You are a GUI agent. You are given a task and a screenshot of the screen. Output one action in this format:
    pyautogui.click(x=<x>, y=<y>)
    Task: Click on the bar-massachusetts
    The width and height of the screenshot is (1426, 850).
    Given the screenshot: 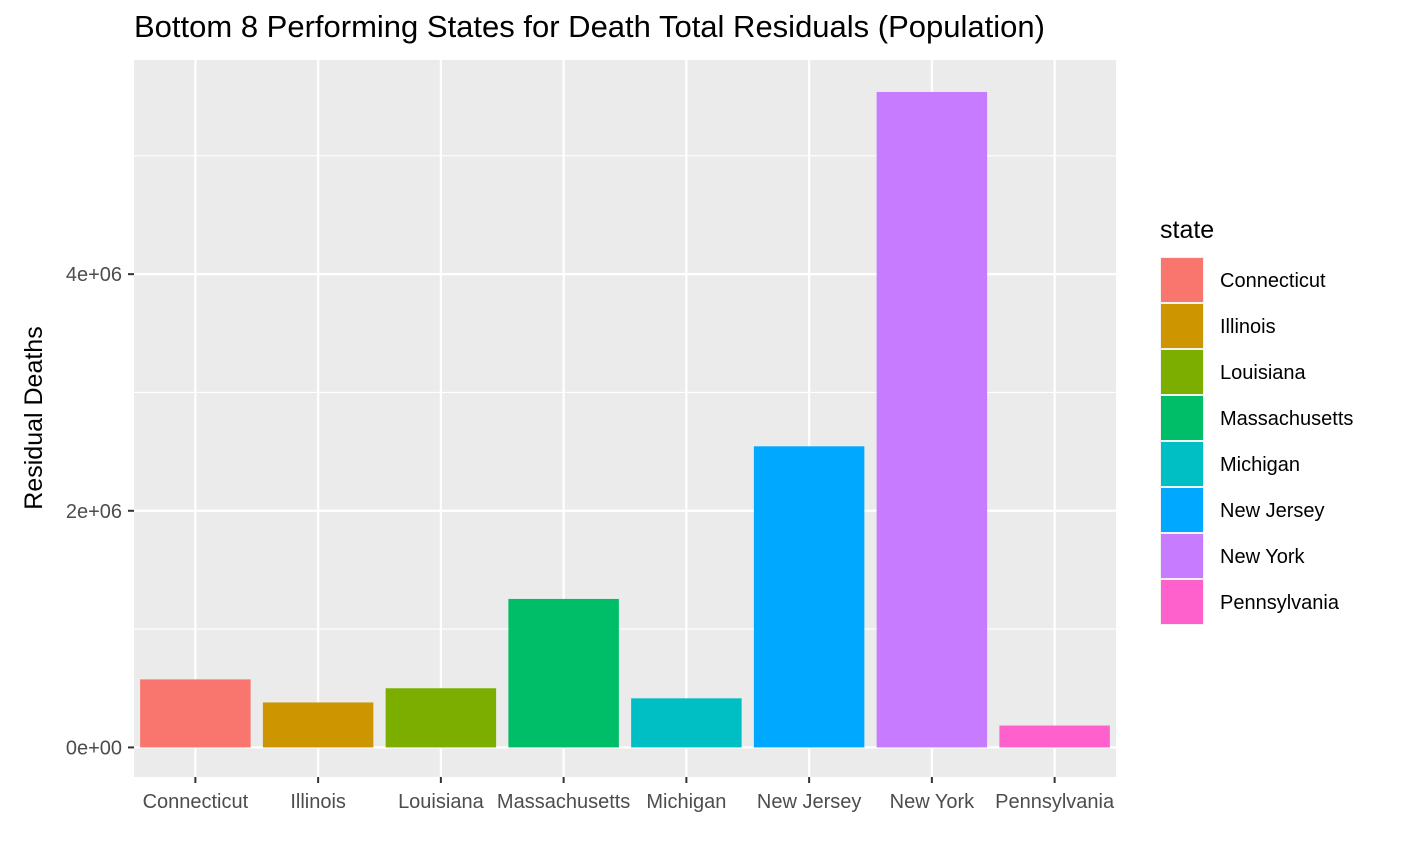 What is the action you would take?
    pyautogui.click(x=563, y=673)
    